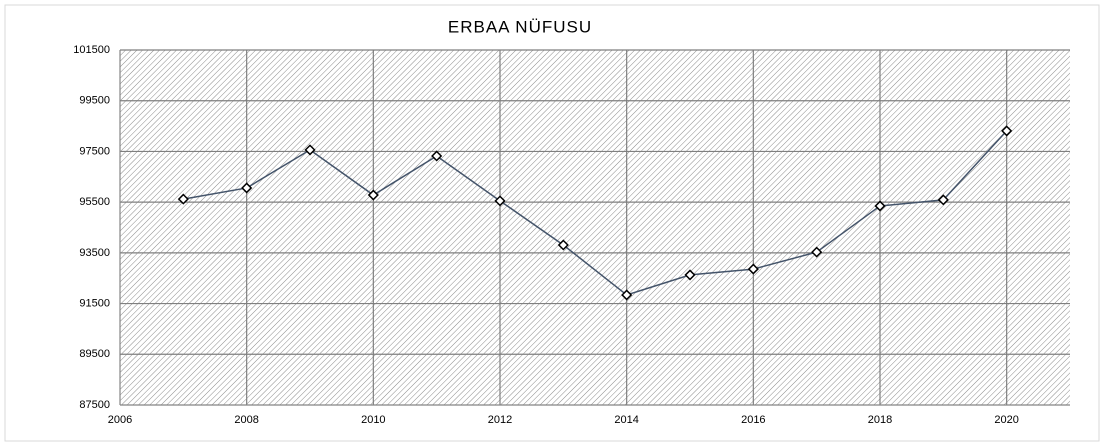 Image resolution: width=1104 pixels, height=446 pixels. What do you see at coordinates (520, 26) in the screenshot?
I see `chart-title: ERBAA NÜFUSU` at bounding box center [520, 26].